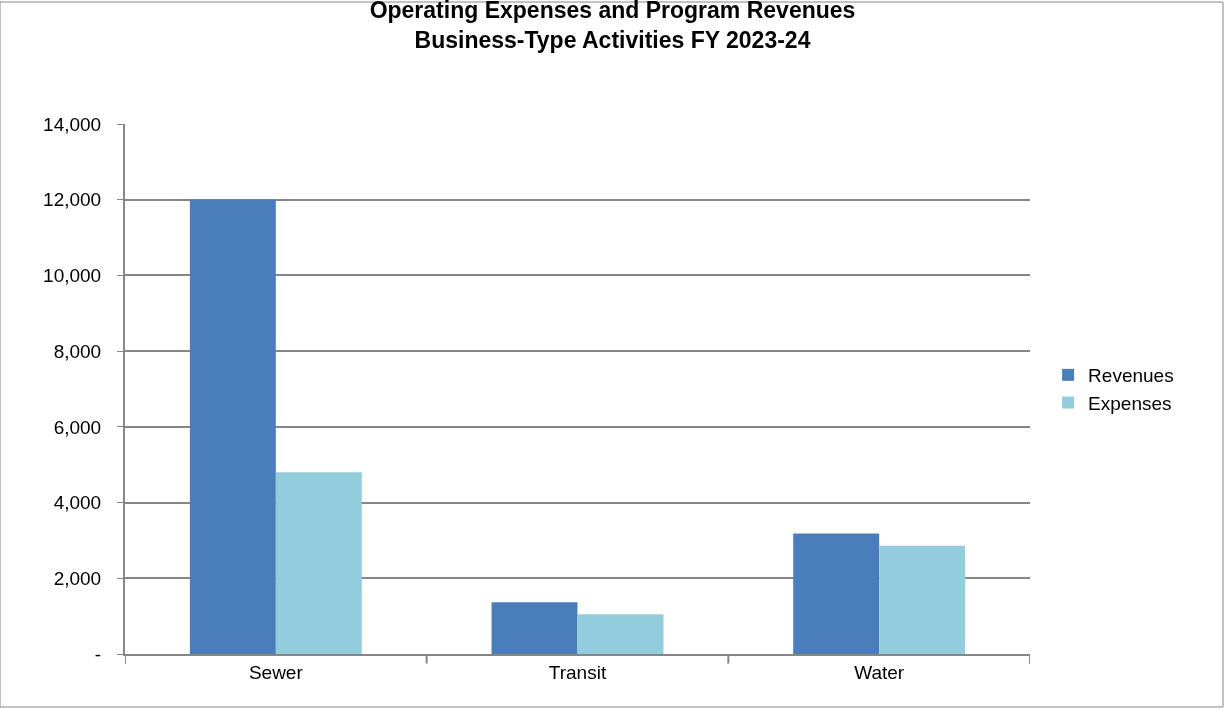 The image size is (1225, 709). I want to click on y-tick-label: 4,000, so click(77, 503).